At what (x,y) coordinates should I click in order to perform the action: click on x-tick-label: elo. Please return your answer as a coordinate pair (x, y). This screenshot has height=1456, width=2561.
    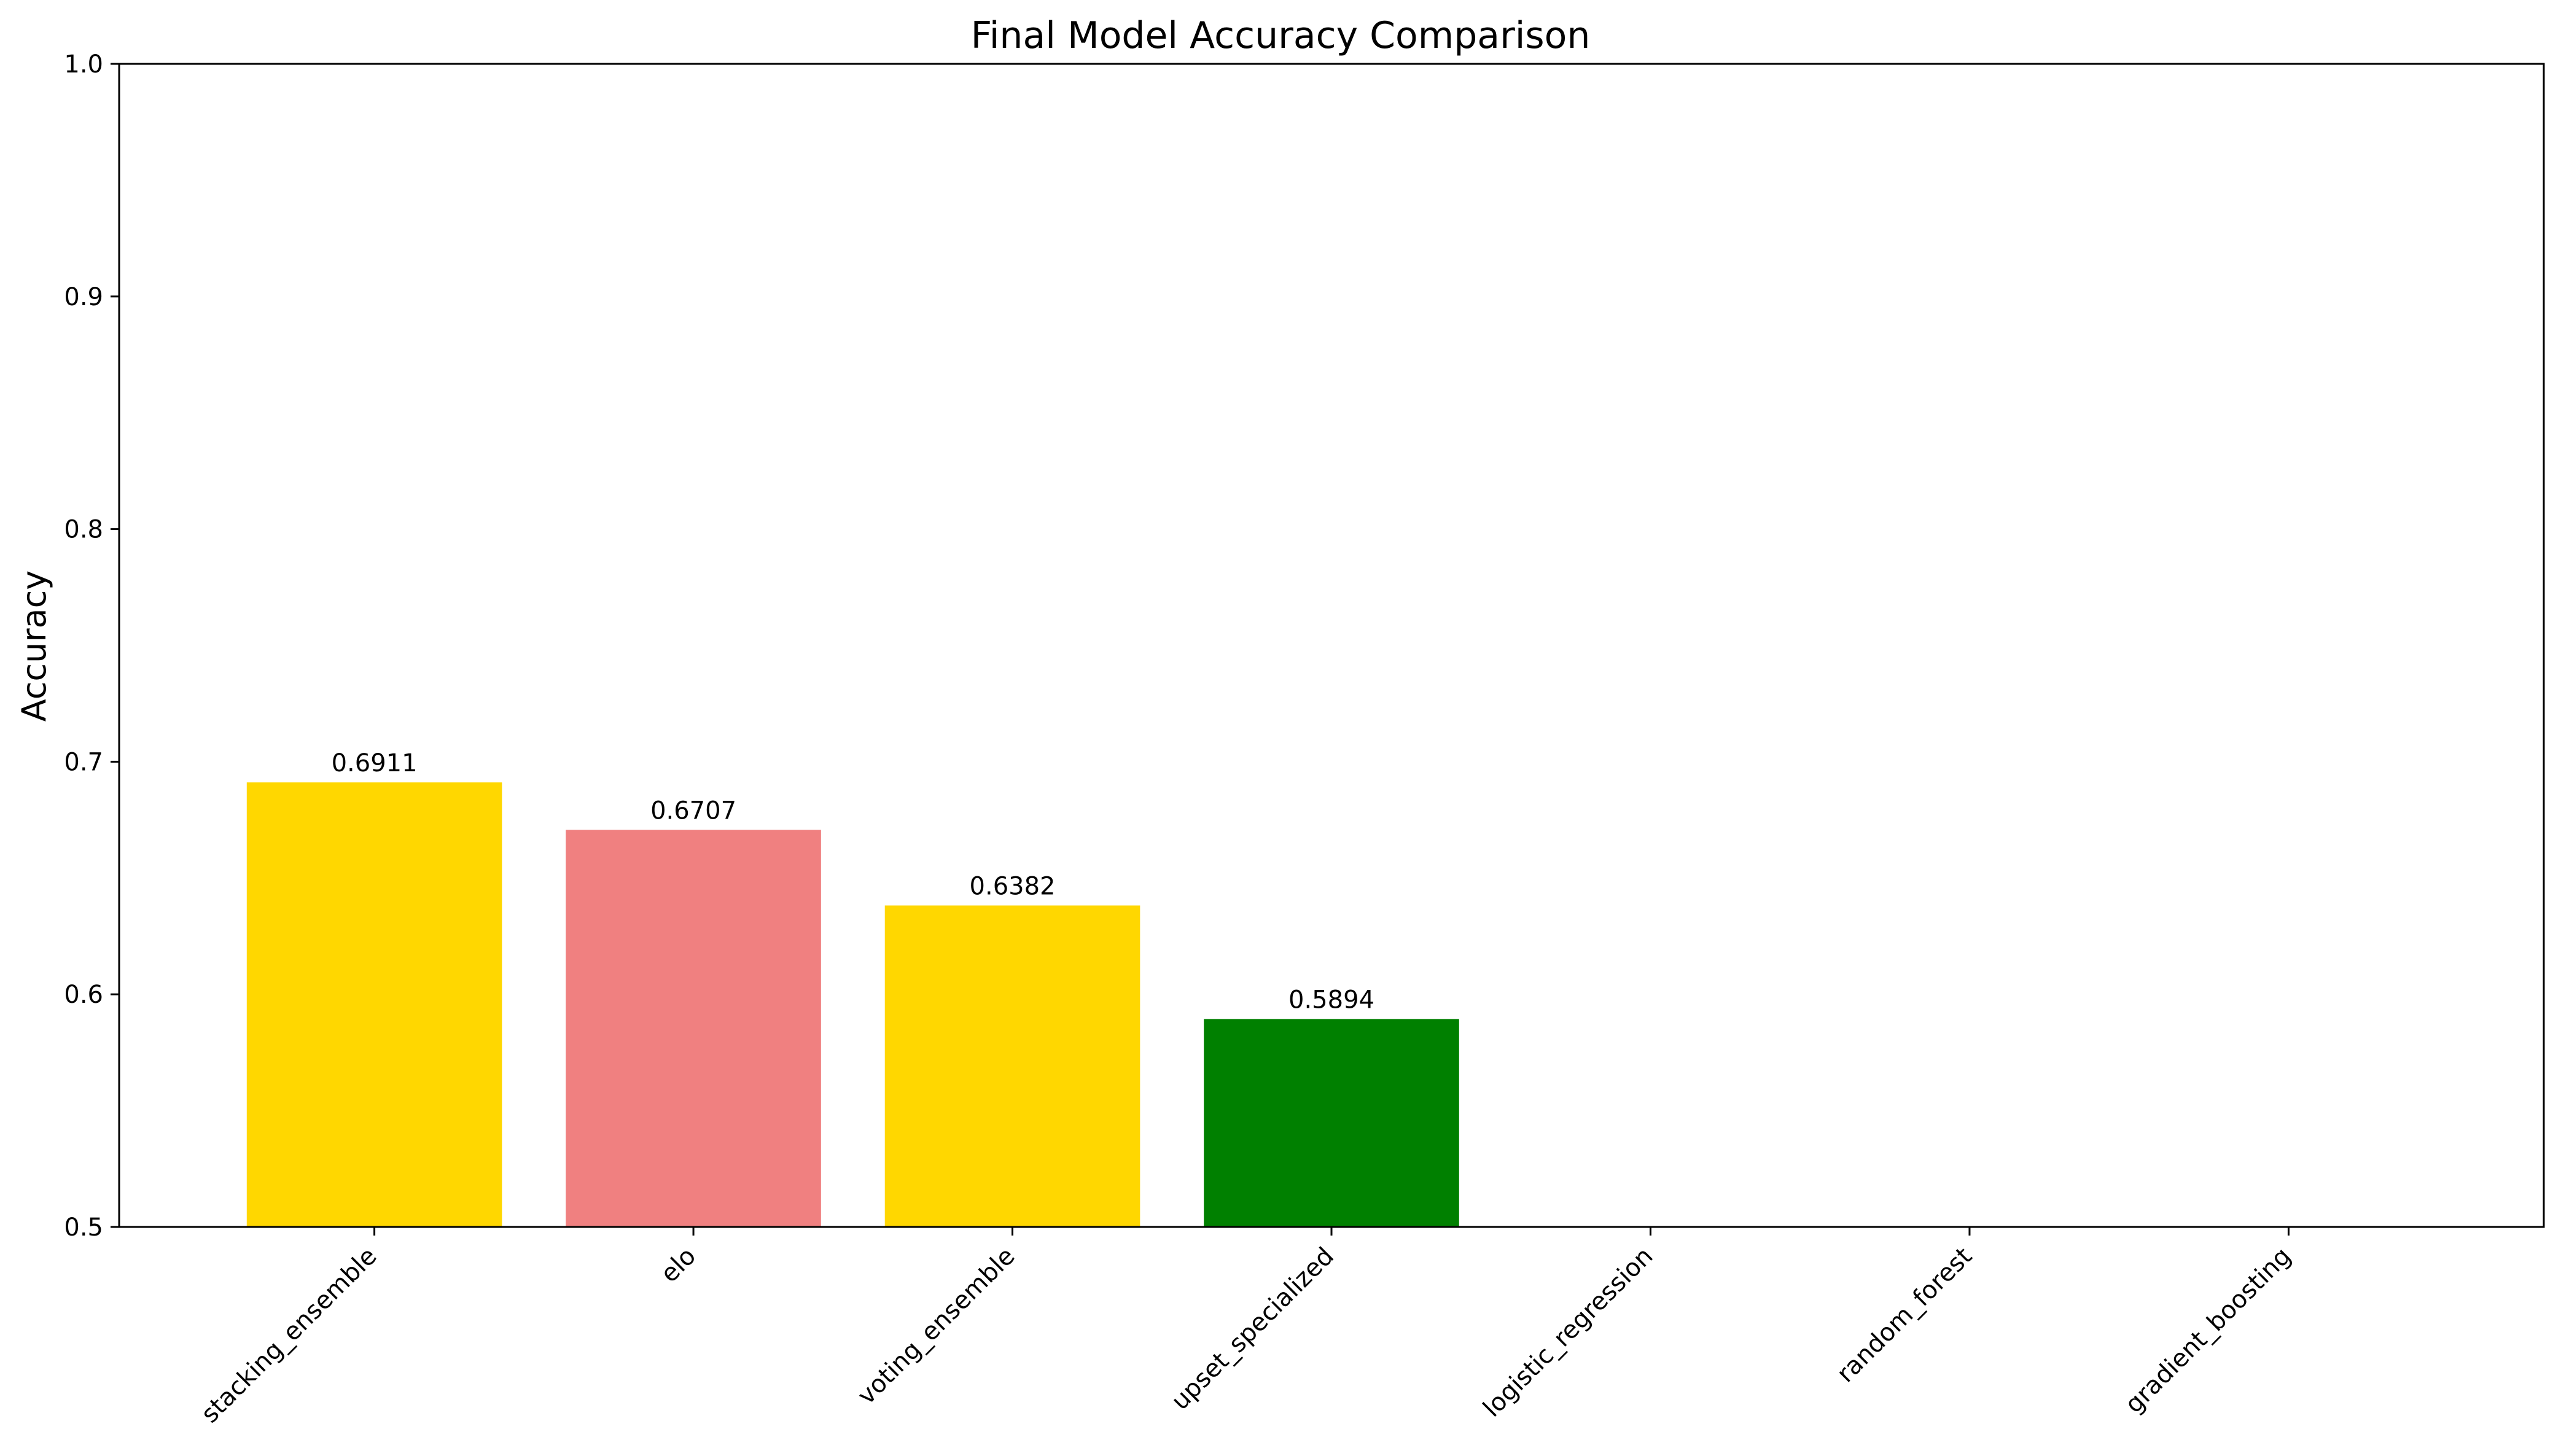
    Looking at the image, I should click on (678, 1265).